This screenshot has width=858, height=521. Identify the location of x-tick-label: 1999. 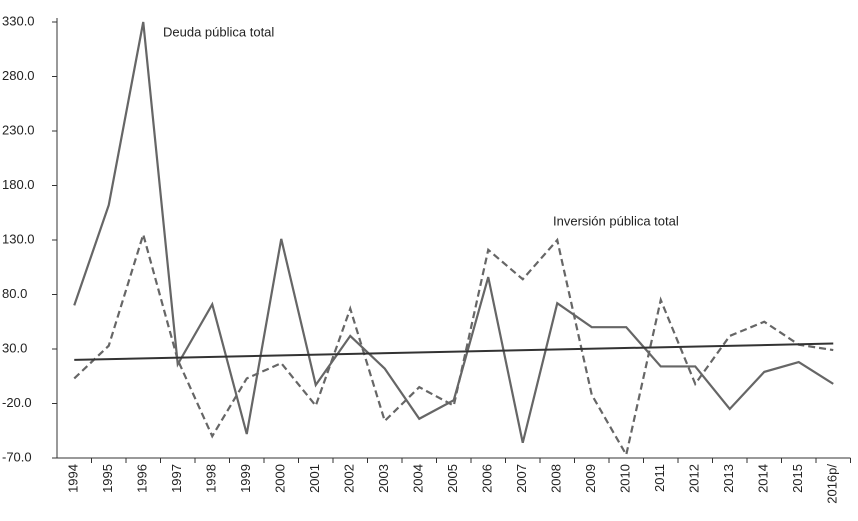
(245, 478).